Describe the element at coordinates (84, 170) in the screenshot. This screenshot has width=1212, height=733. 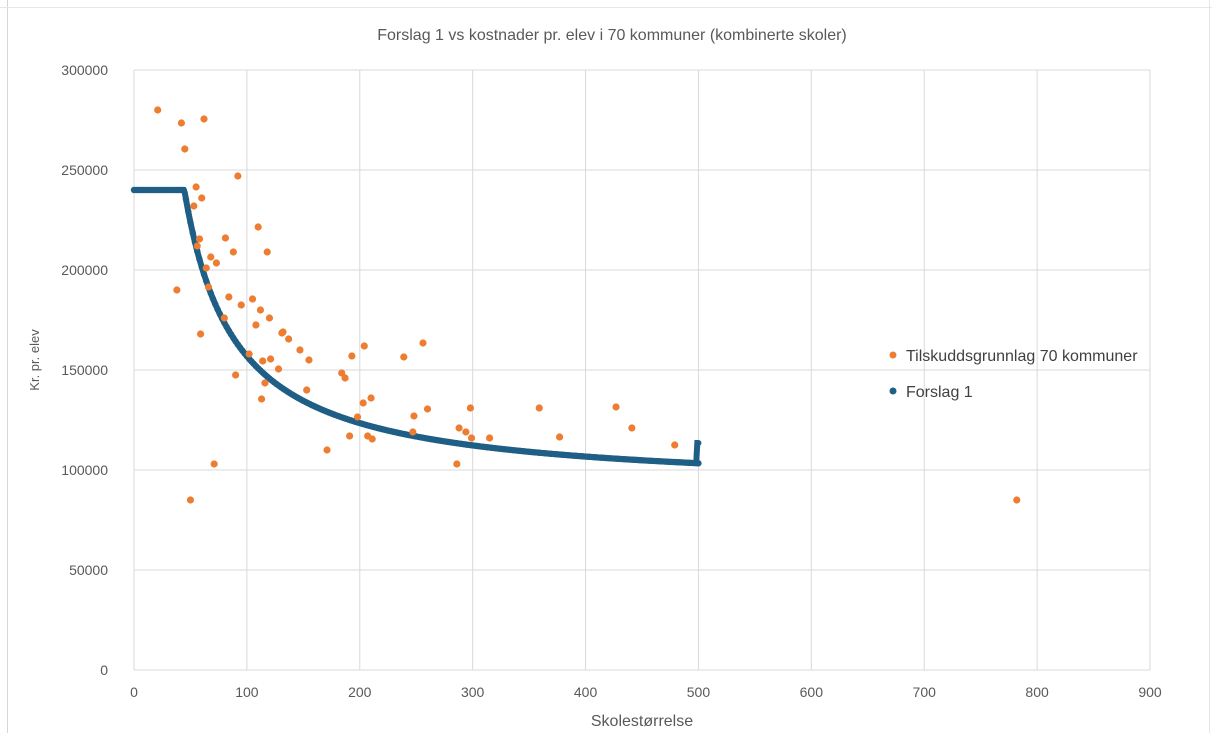
I see `y-tick-label: 250000` at that location.